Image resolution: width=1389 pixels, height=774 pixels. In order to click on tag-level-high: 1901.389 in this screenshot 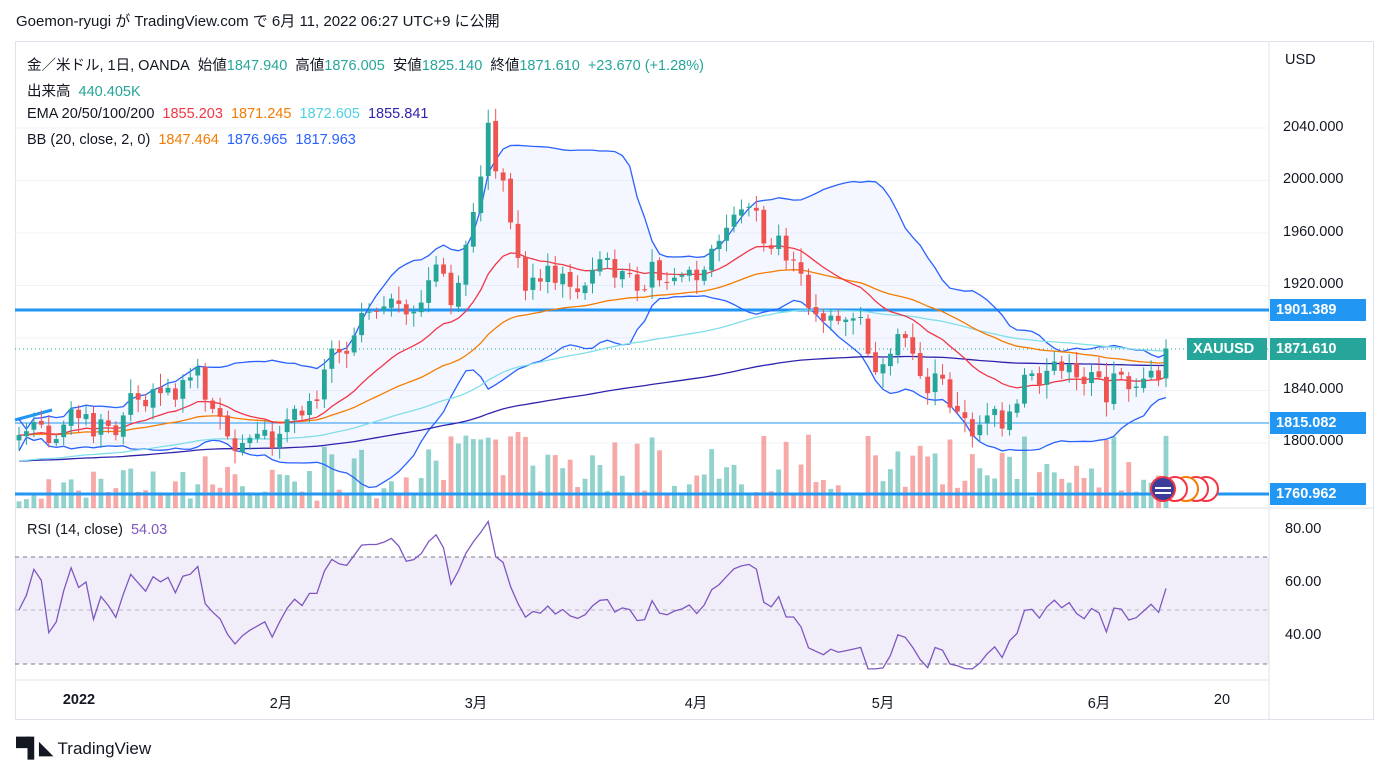, I will do `click(1318, 310)`.